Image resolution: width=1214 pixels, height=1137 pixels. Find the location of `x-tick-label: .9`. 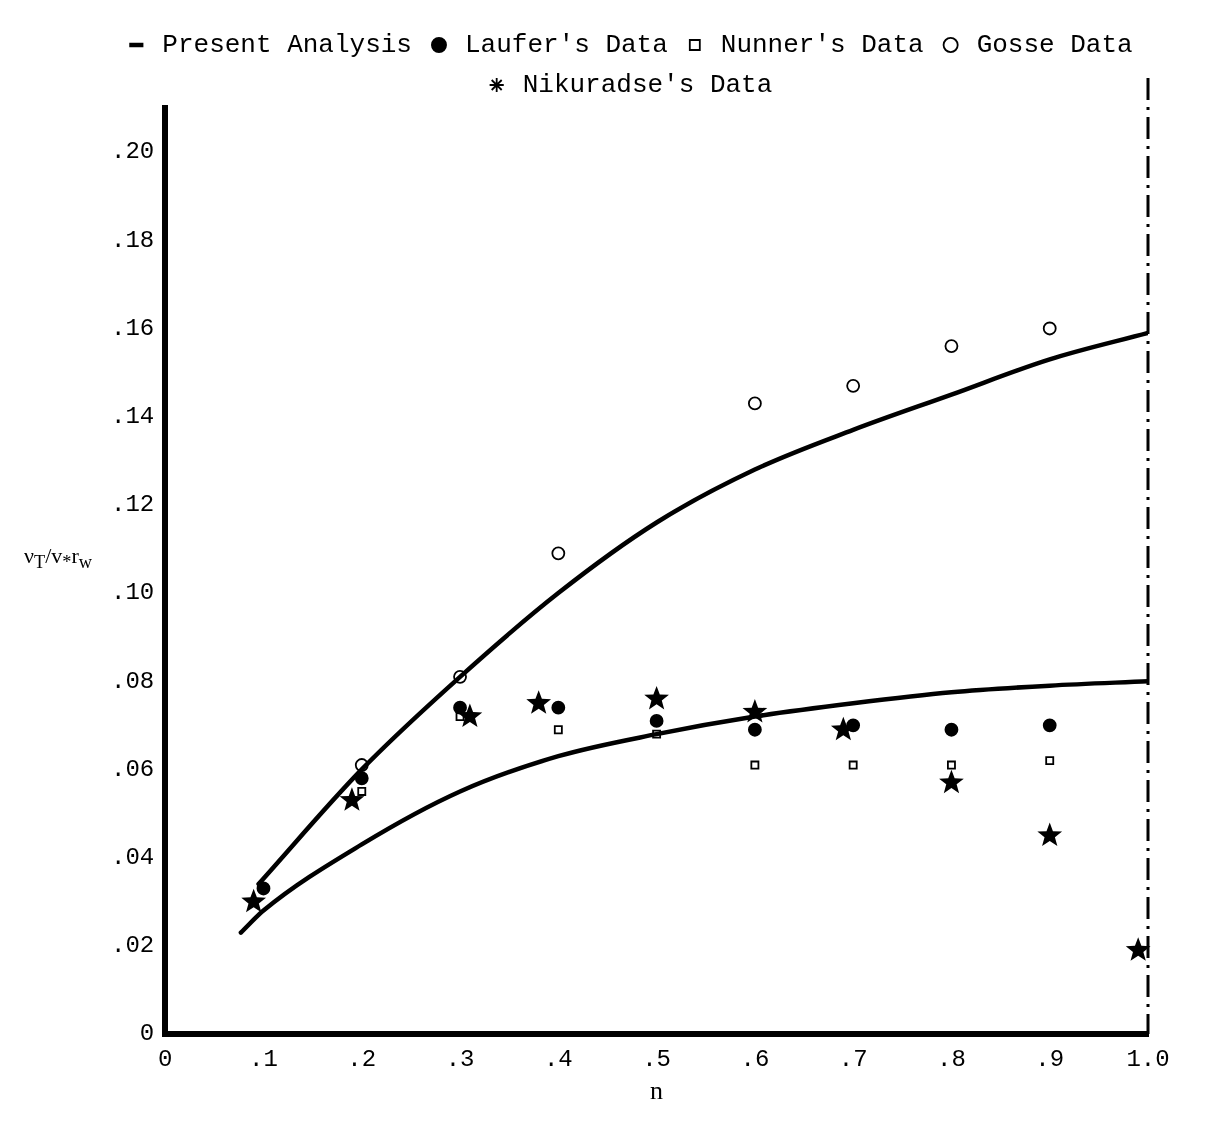

x-tick-label: .9 is located at coordinates (1050, 1059).